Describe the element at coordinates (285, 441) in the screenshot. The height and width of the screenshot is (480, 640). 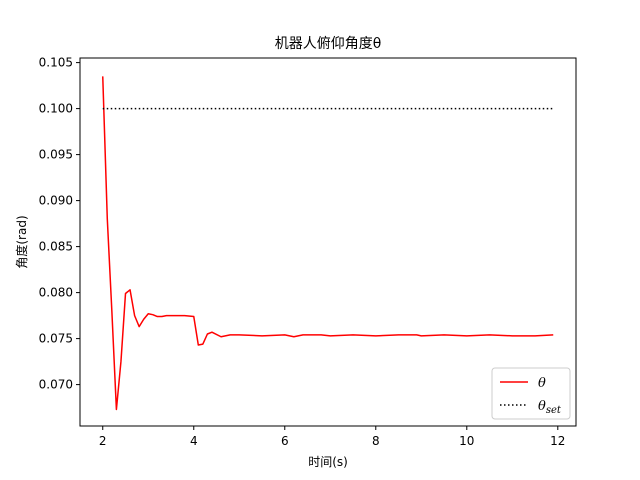
I see `x-tick-label: 6` at that location.